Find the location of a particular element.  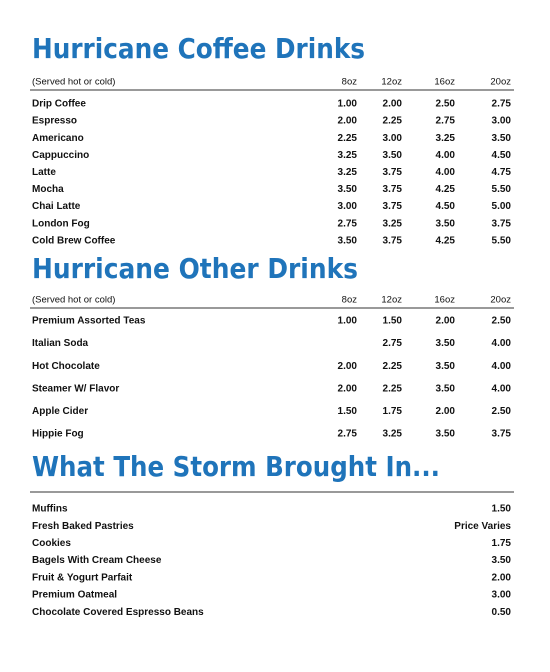

item-name: London Fog is located at coordinates (61, 223).